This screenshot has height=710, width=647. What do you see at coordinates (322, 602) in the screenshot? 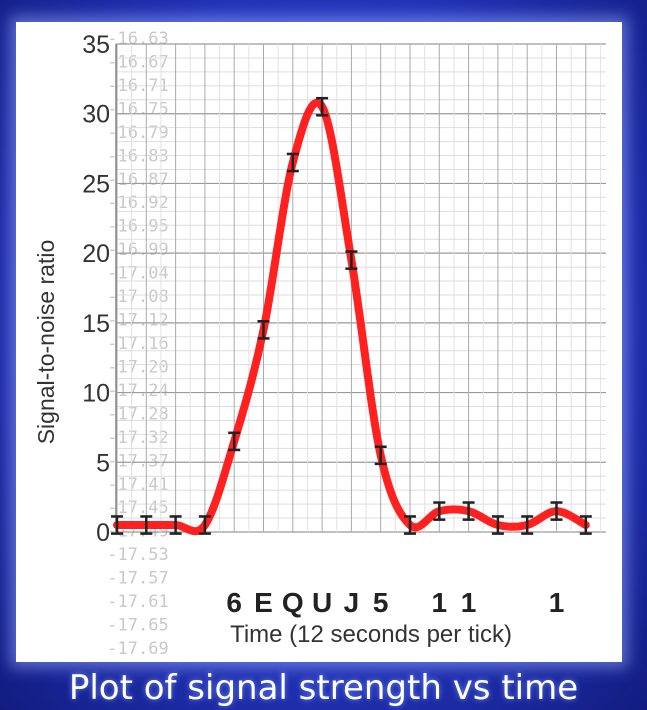
I see `x-marker-label: U` at bounding box center [322, 602].